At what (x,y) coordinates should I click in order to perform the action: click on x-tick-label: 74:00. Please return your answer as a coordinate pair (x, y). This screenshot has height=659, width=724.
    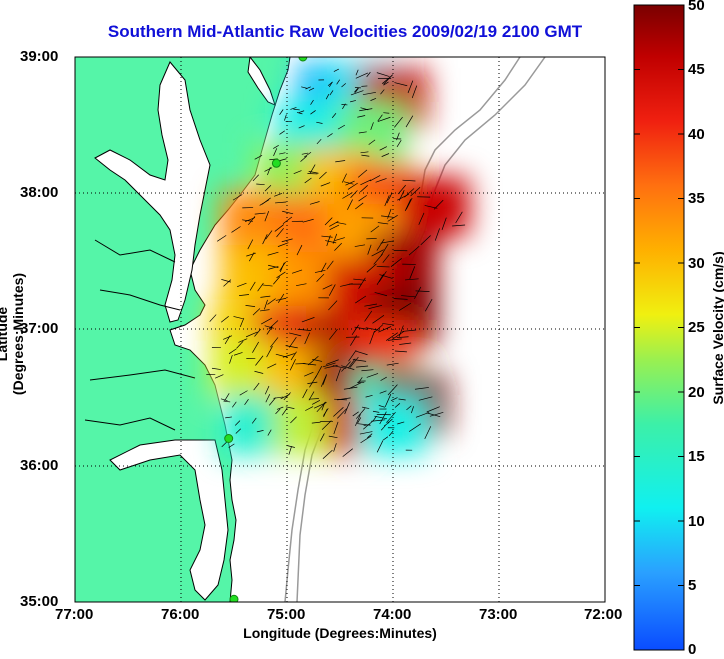
    Looking at the image, I should click on (392, 614).